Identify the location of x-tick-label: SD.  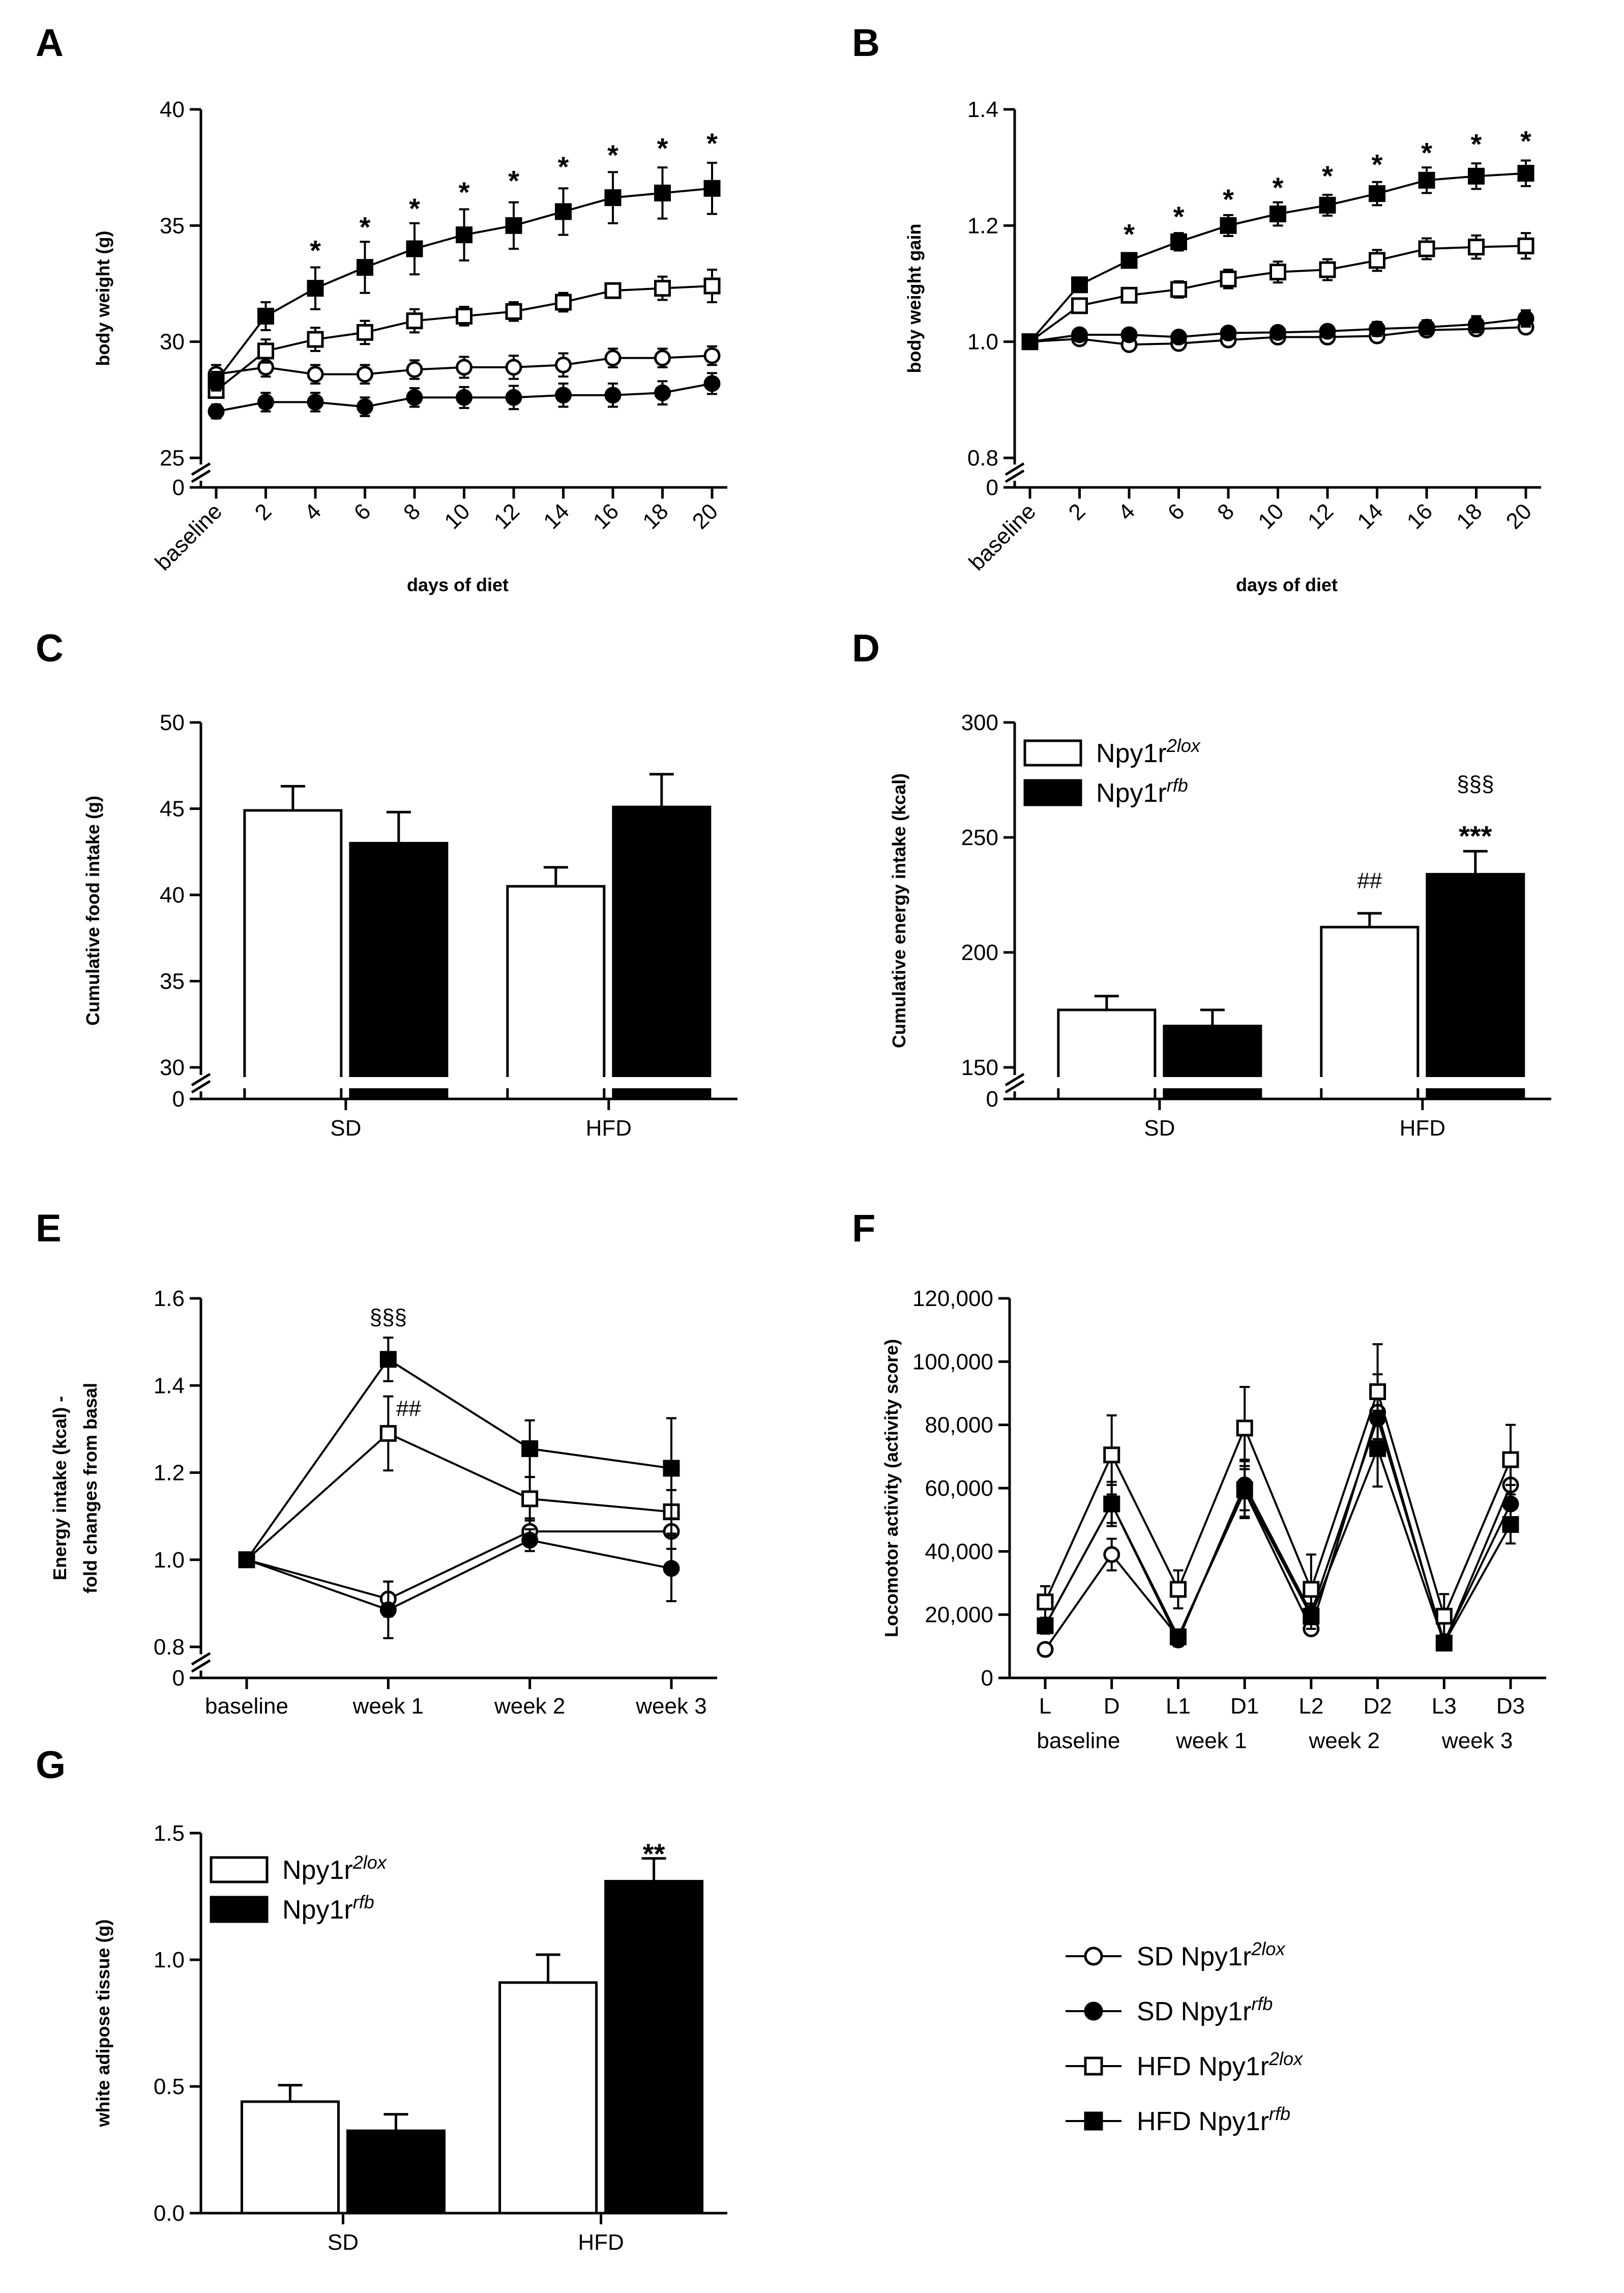
(343, 2243).